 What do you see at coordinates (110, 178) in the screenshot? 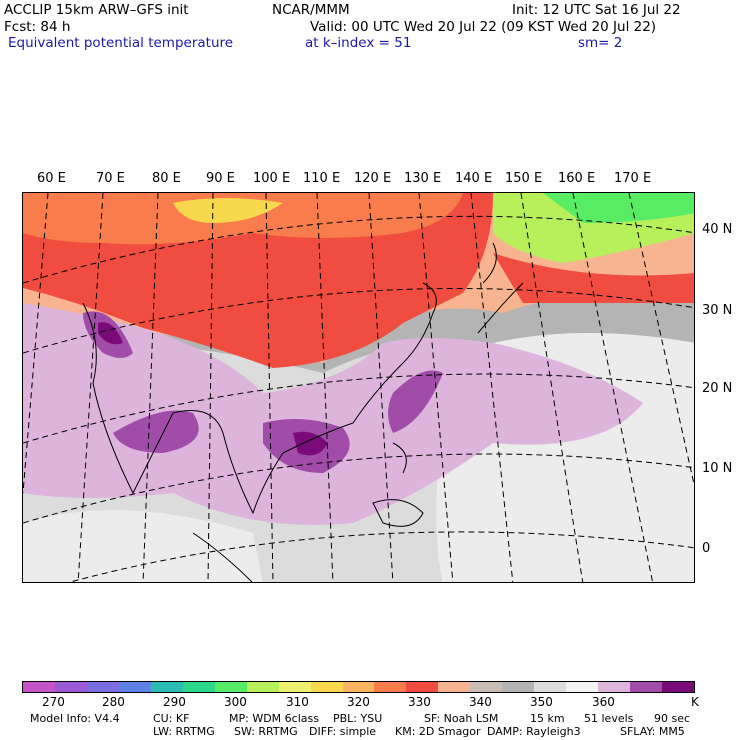
I see `lon-label-70e: 70 E` at bounding box center [110, 178].